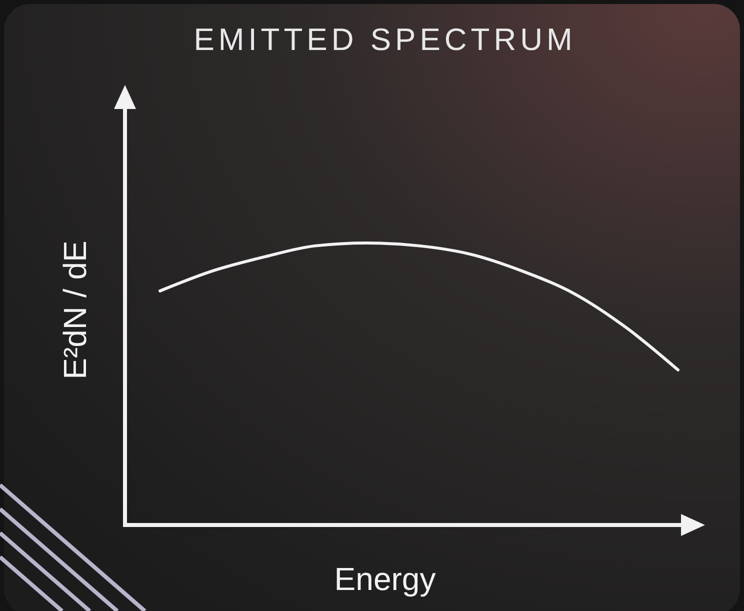 The width and height of the screenshot is (744, 611). What do you see at coordinates (75, 310) in the screenshot?
I see `y-axis-title: E²dN / dE` at bounding box center [75, 310].